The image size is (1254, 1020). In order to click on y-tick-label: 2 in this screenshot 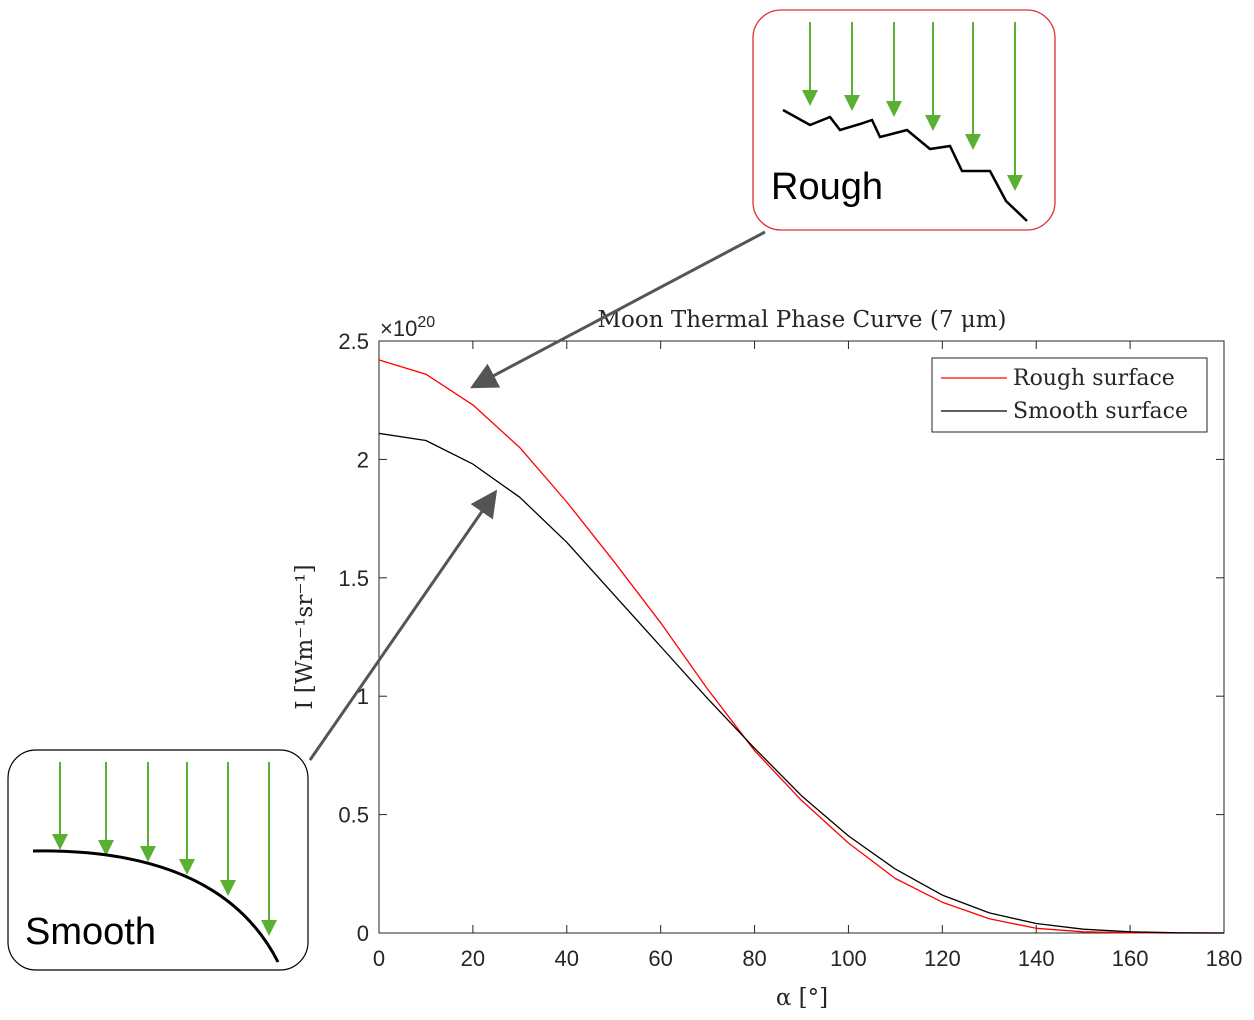, I will do `click(363, 459)`.